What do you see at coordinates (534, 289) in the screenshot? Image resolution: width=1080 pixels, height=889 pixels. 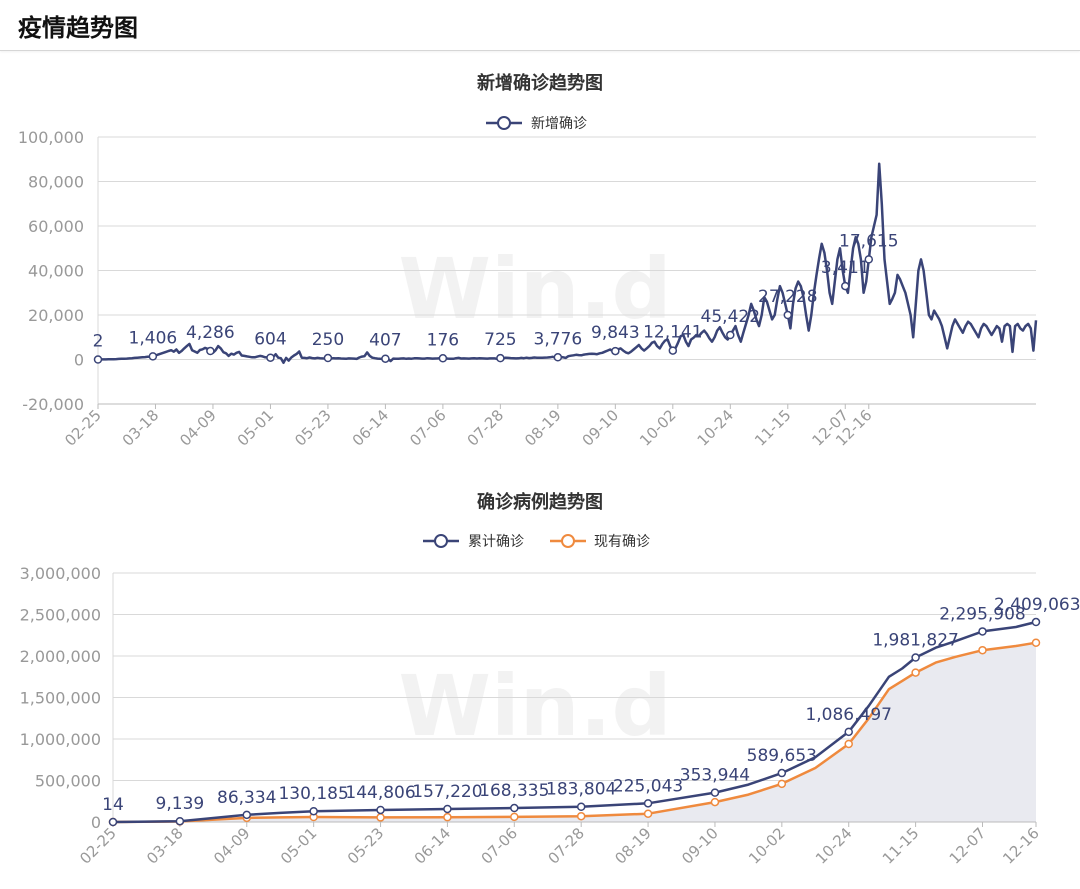 I see `chart1-watermark: Win.d` at bounding box center [534, 289].